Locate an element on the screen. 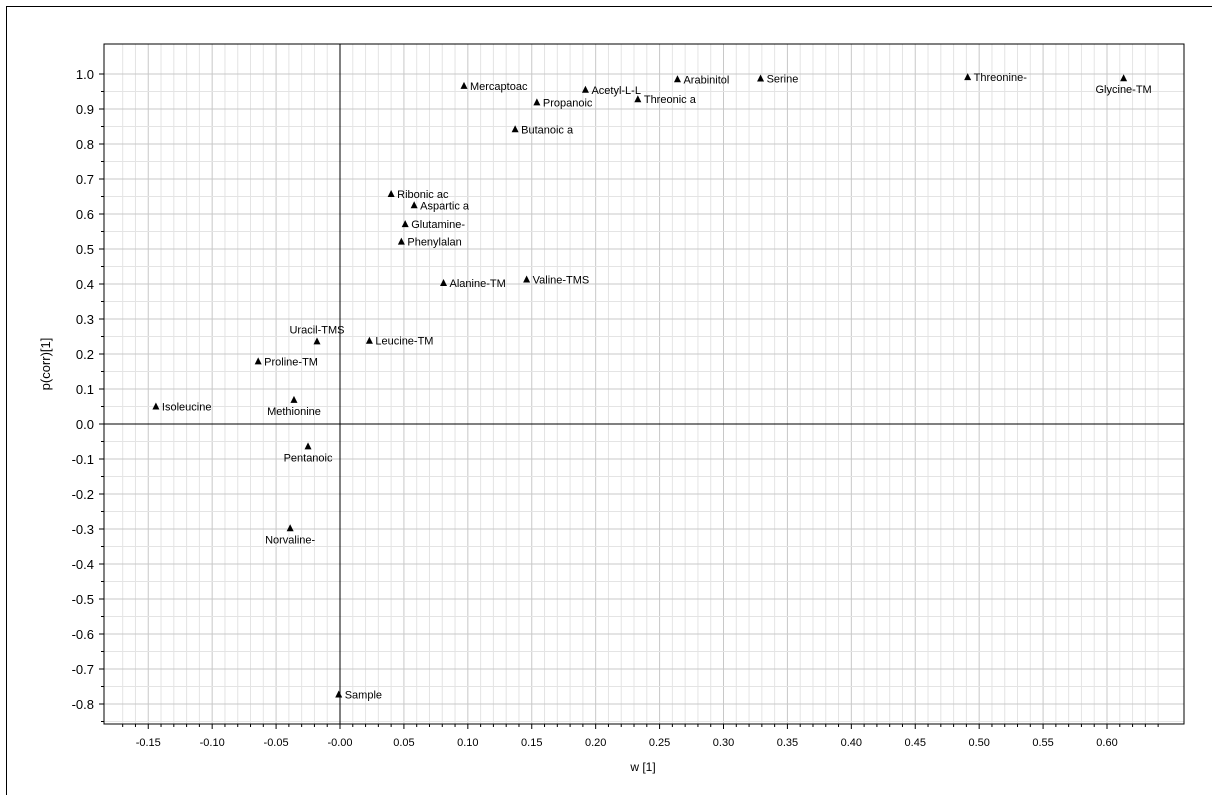 The height and width of the screenshot is (801, 1218). x-axis-label: w [1] is located at coordinates (642, 767).